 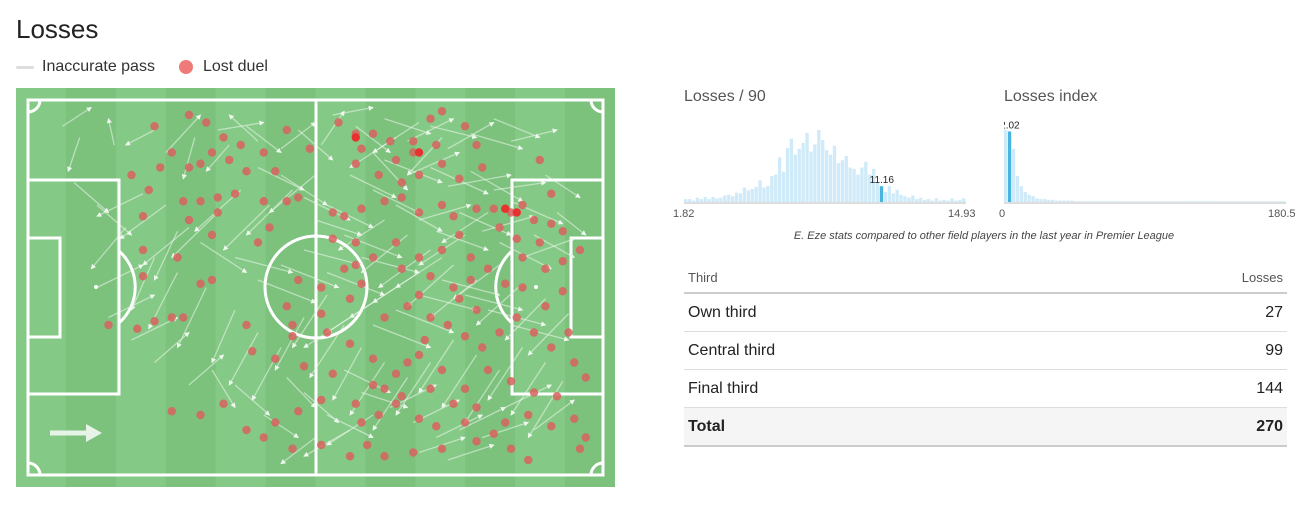 I want to click on row-value: 27, so click(x=1184, y=312).